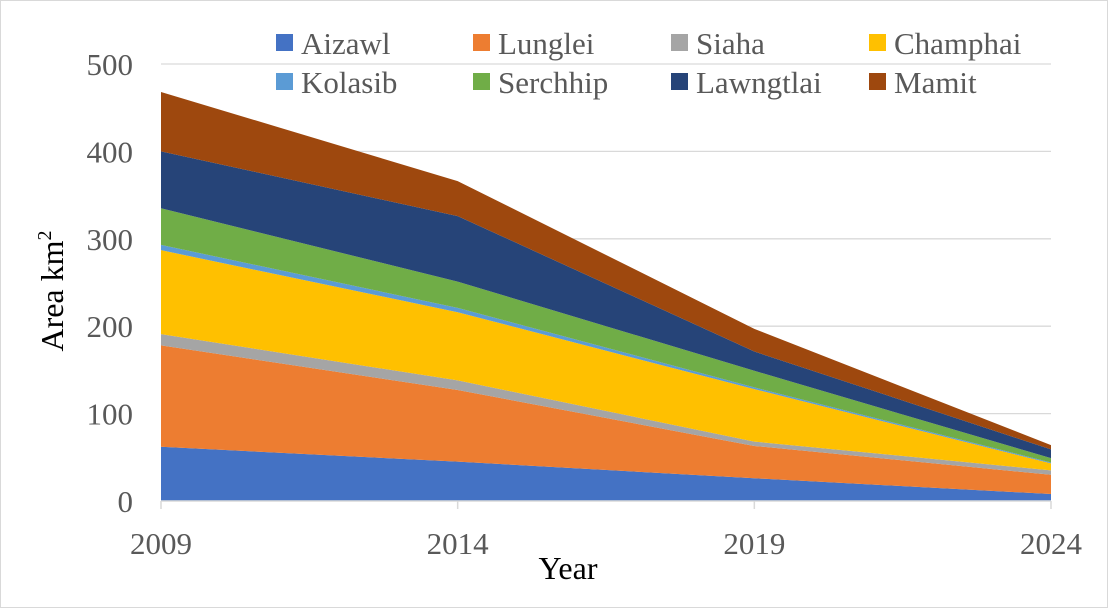 This screenshot has width=1108, height=612. I want to click on legend-swatch-lunglei, so click(481, 42).